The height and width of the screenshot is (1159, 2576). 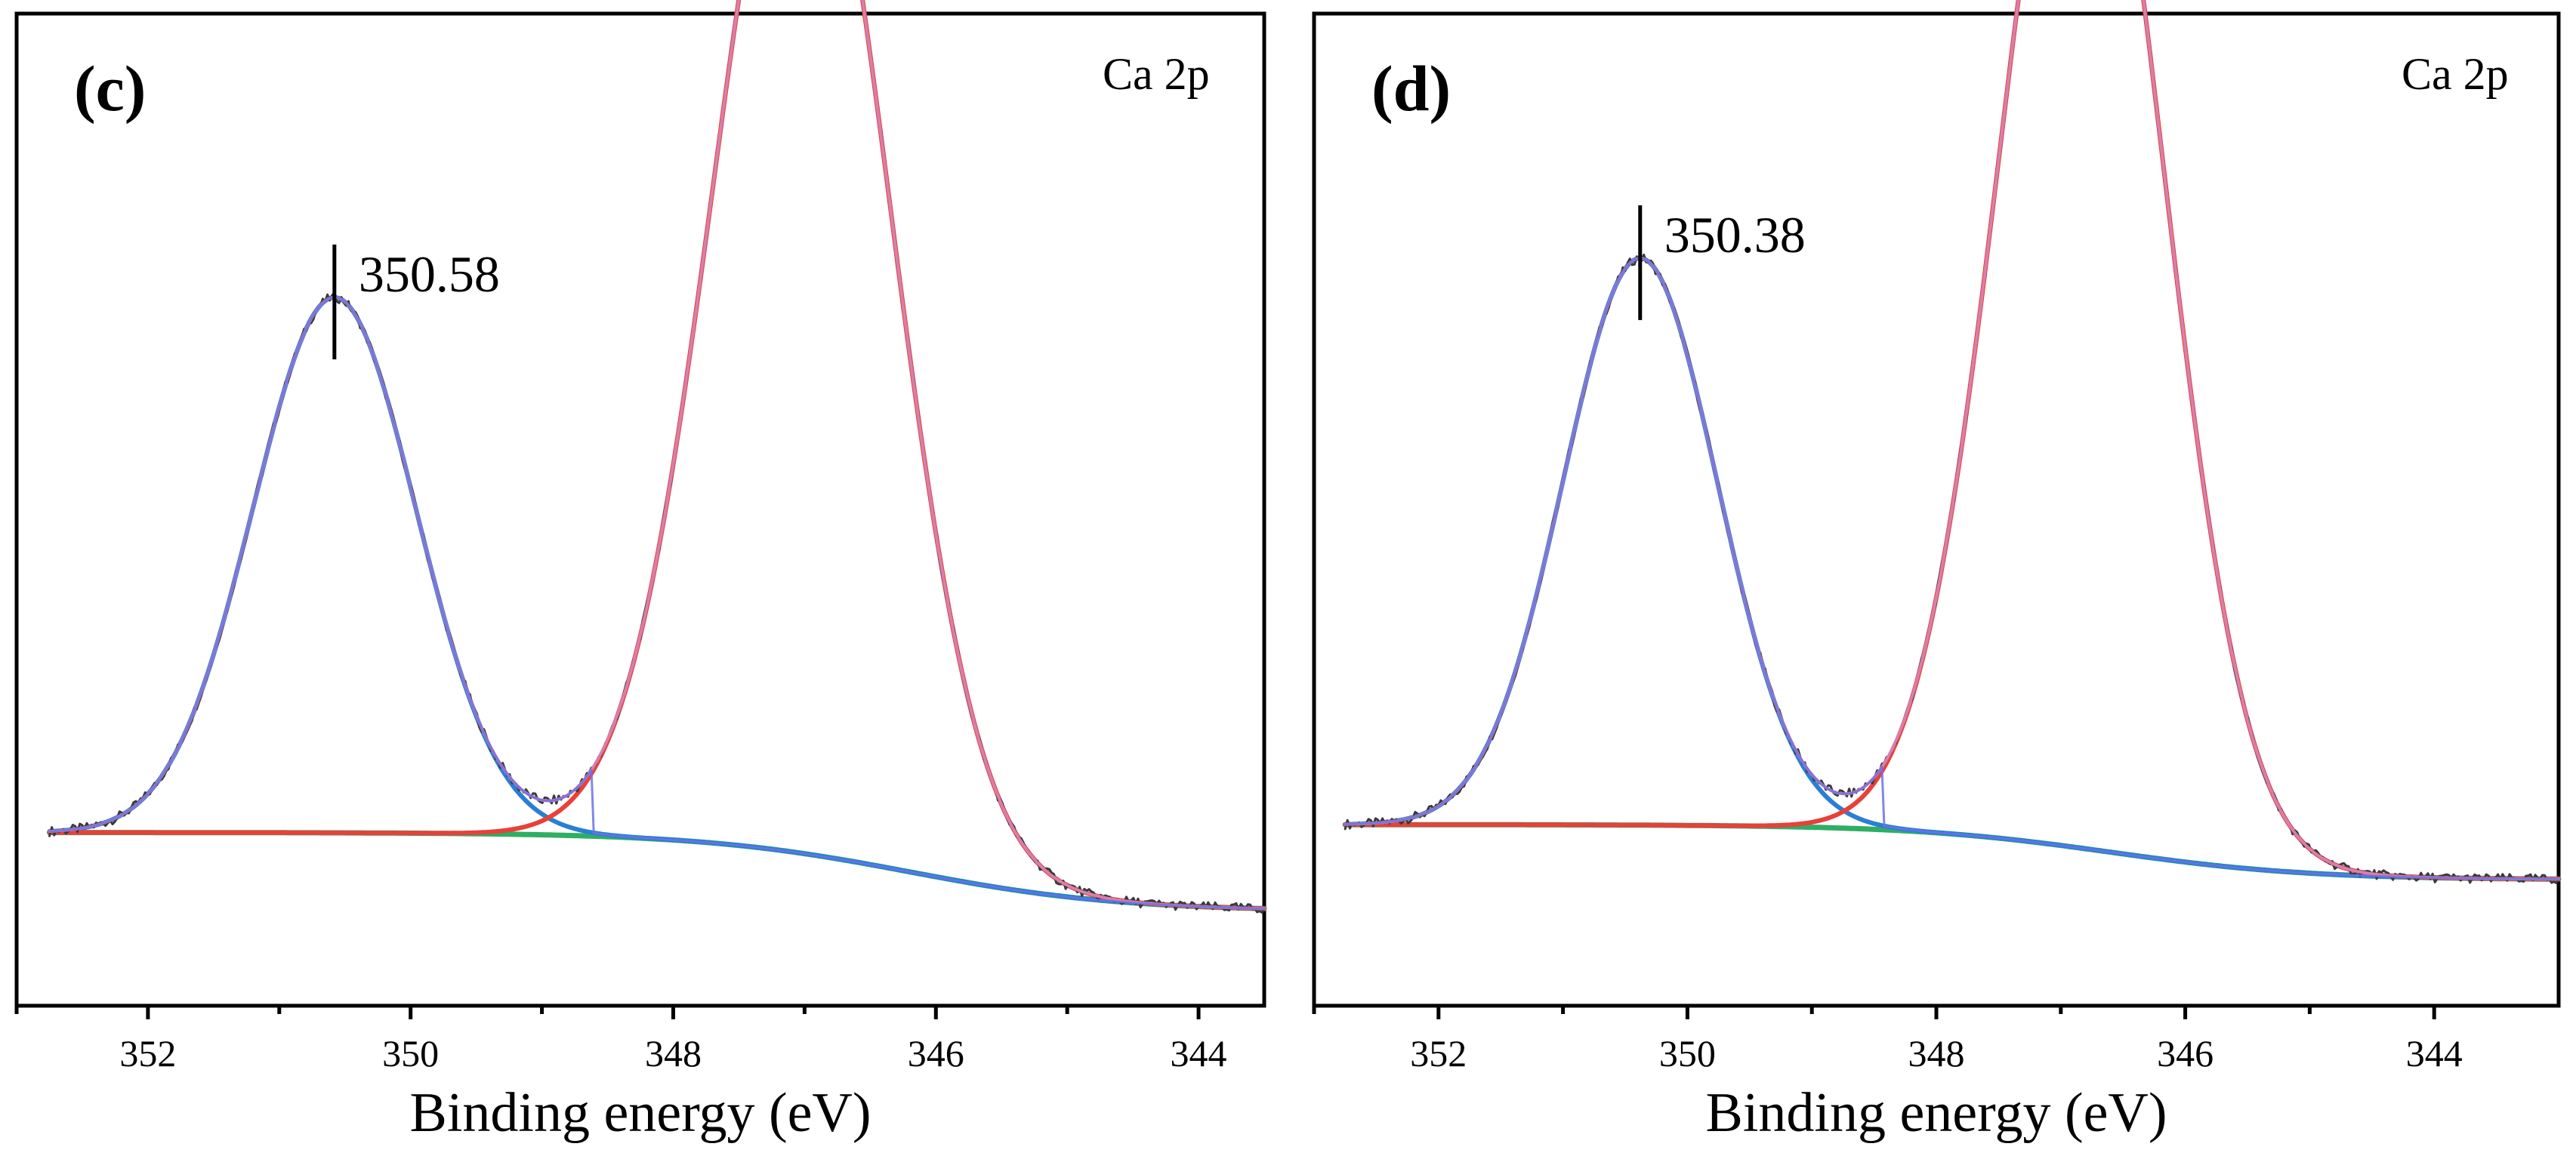 I want to click on panel-d-x-tick-label-348: 348, so click(x=1936, y=1053).